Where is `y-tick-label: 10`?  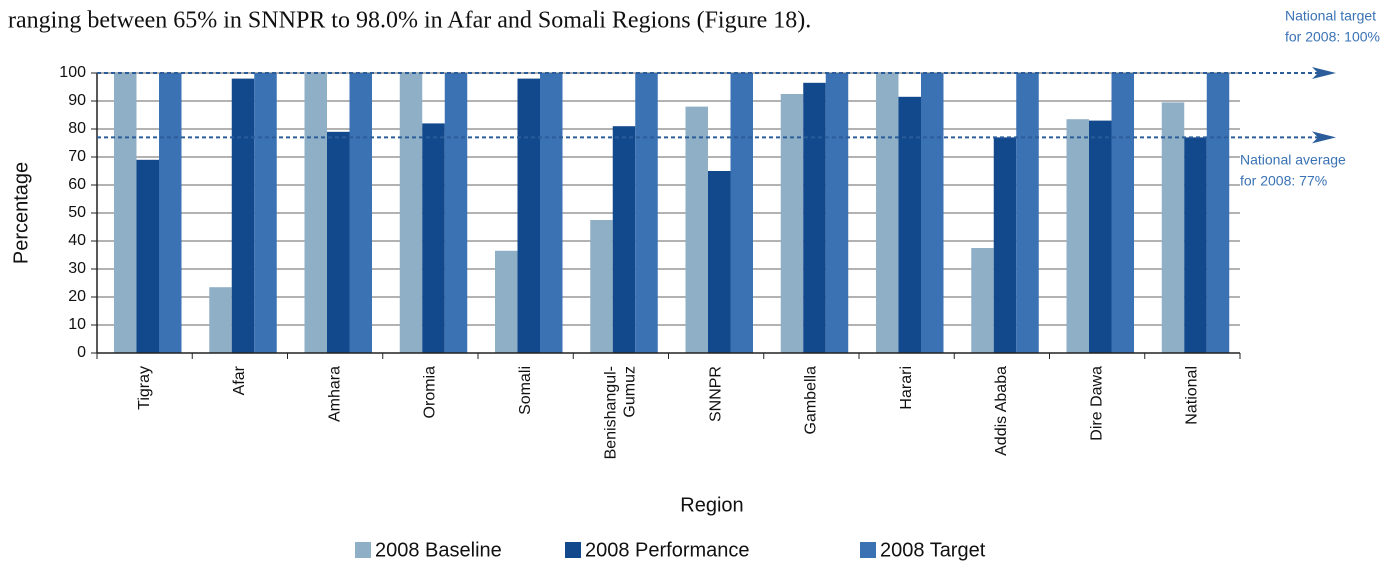
y-tick-label: 10 is located at coordinates (77, 324).